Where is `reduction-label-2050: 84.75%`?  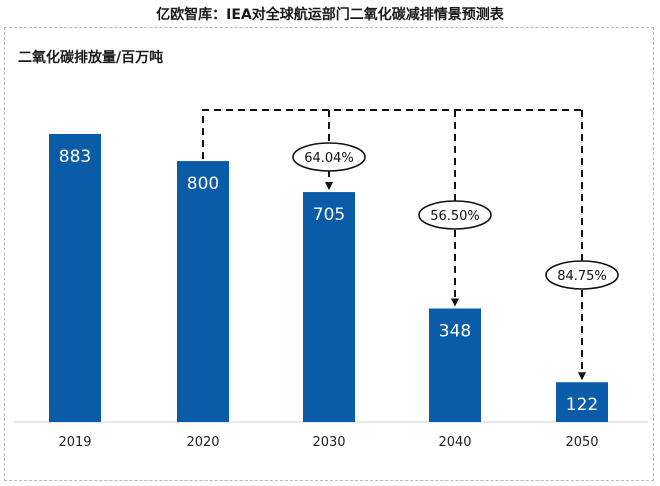
reduction-label-2050: 84.75% is located at coordinates (582, 276).